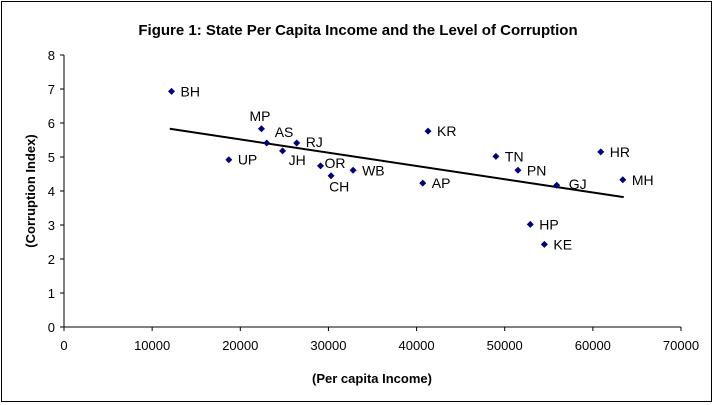  Describe the element at coordinates (51, 123) in the screenshot. I see `y-tick-label: 6` at that location.